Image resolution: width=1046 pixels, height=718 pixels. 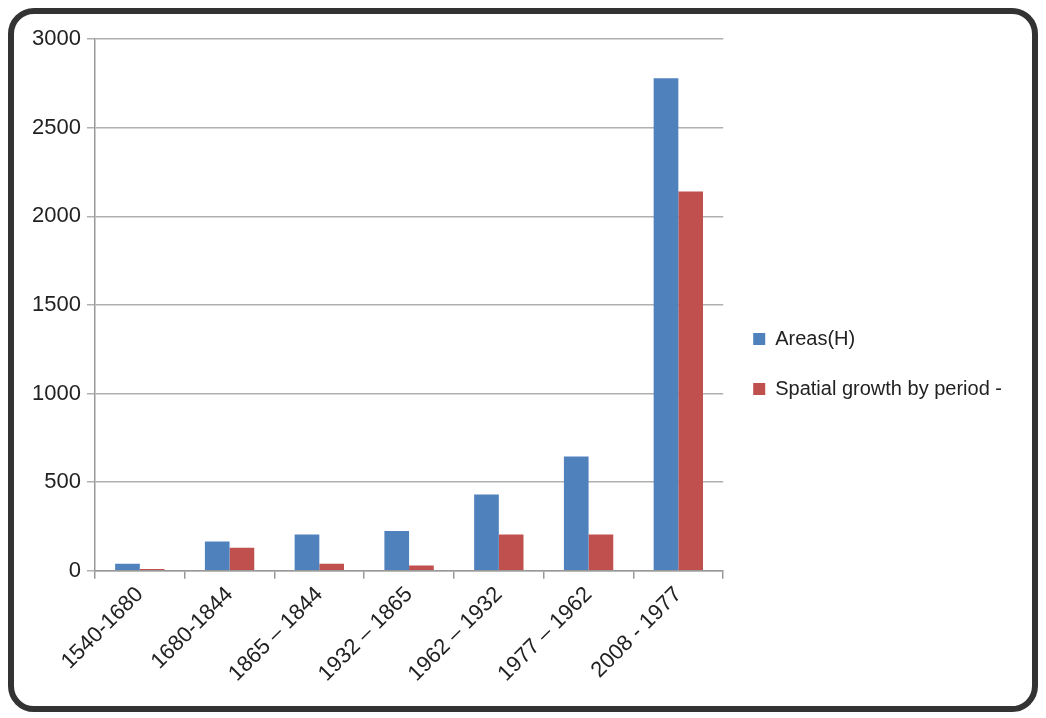 I want to click on y-tick-label: 3000, so click(x=56, y=38).